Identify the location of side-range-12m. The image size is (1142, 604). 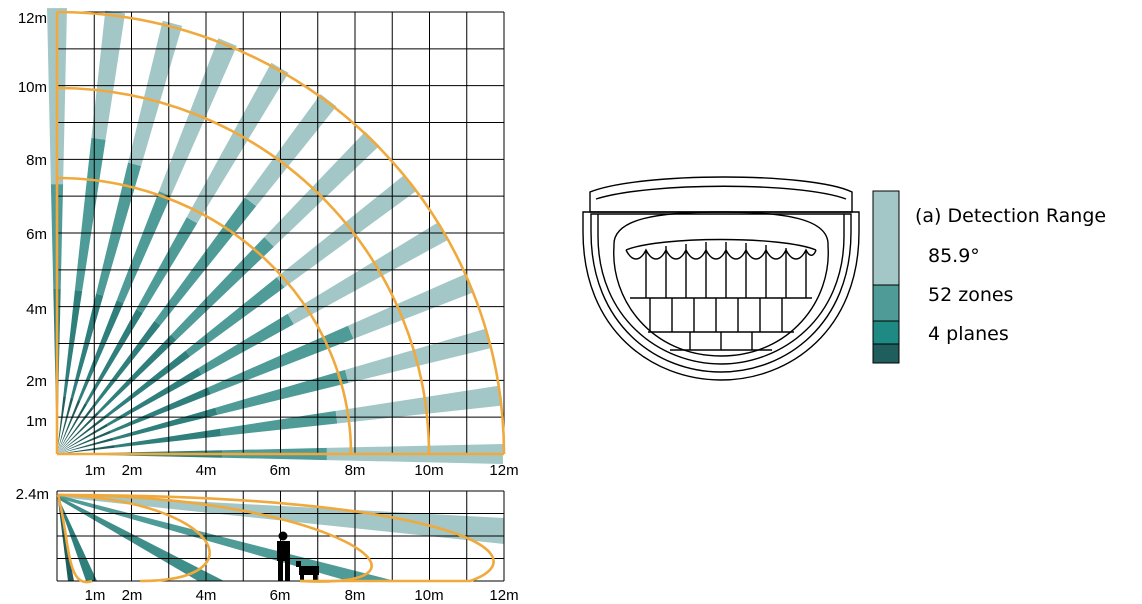
(276, 538).